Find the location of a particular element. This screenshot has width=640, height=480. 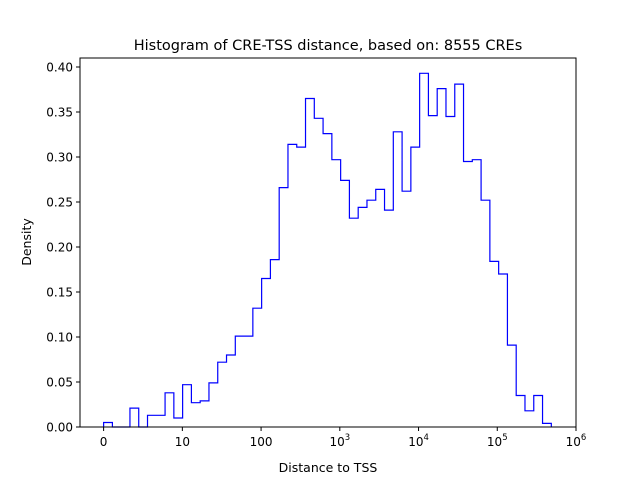

y-tick-label: 0.10 is located at coordinates (59, 338).